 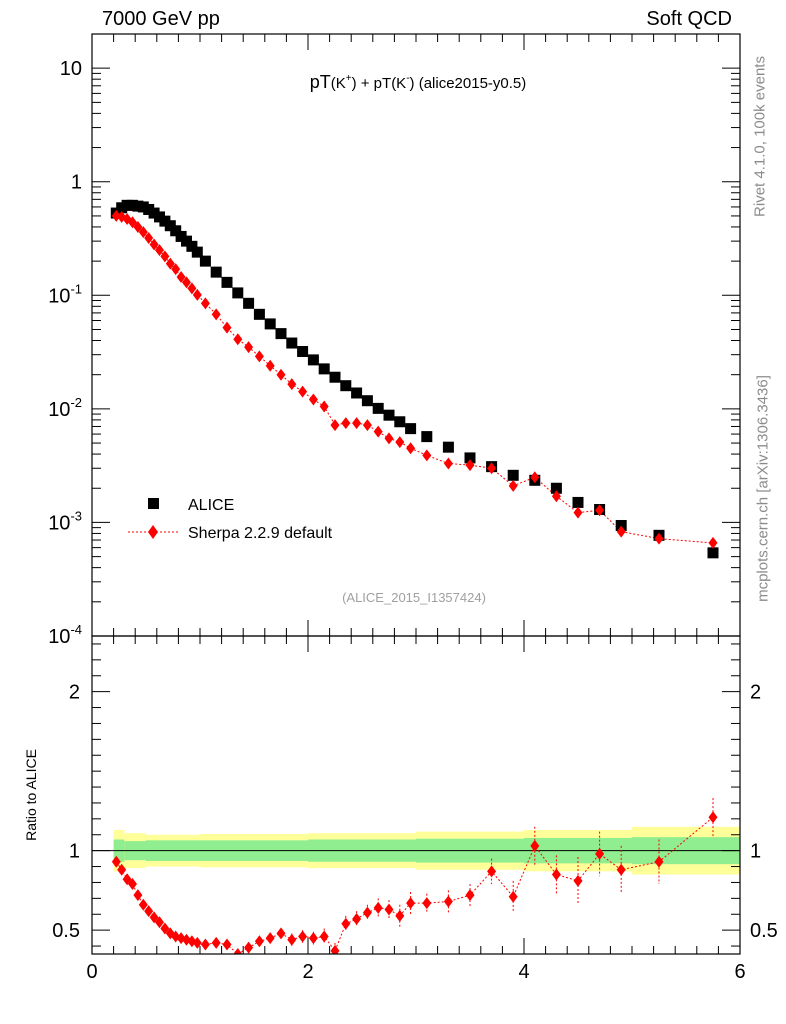 I want to click on x-tick-label: 2, so click(x=307, y=972).